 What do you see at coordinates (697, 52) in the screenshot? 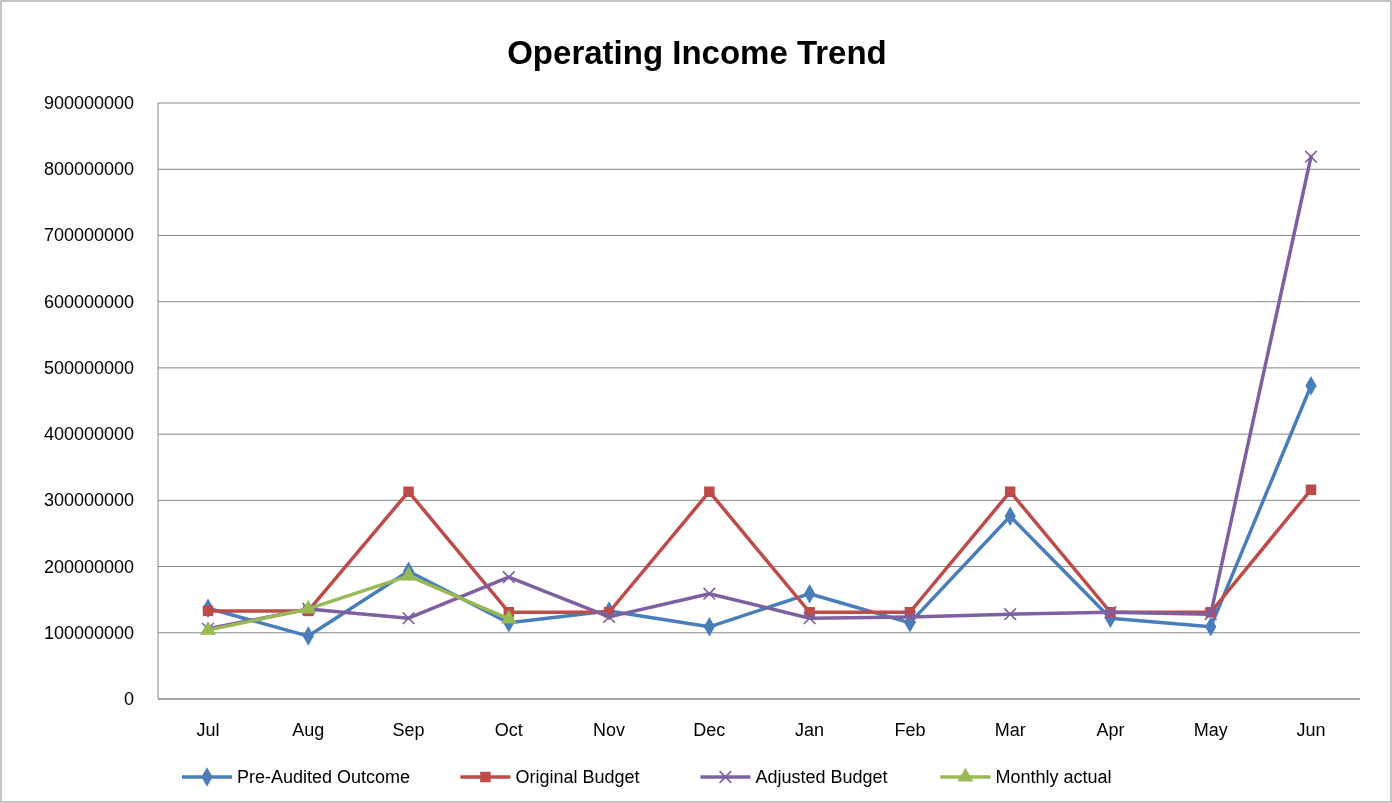
I see `chart-title: Operating Income Trend` at bounding box center [697, 52].